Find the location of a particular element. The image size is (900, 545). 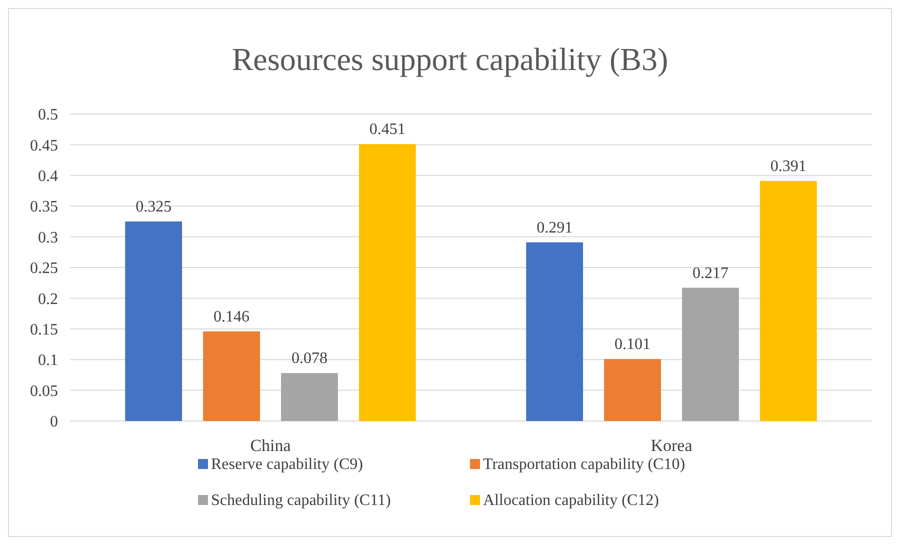

x-tick-label: Korea is located at coordinates (671, 445).